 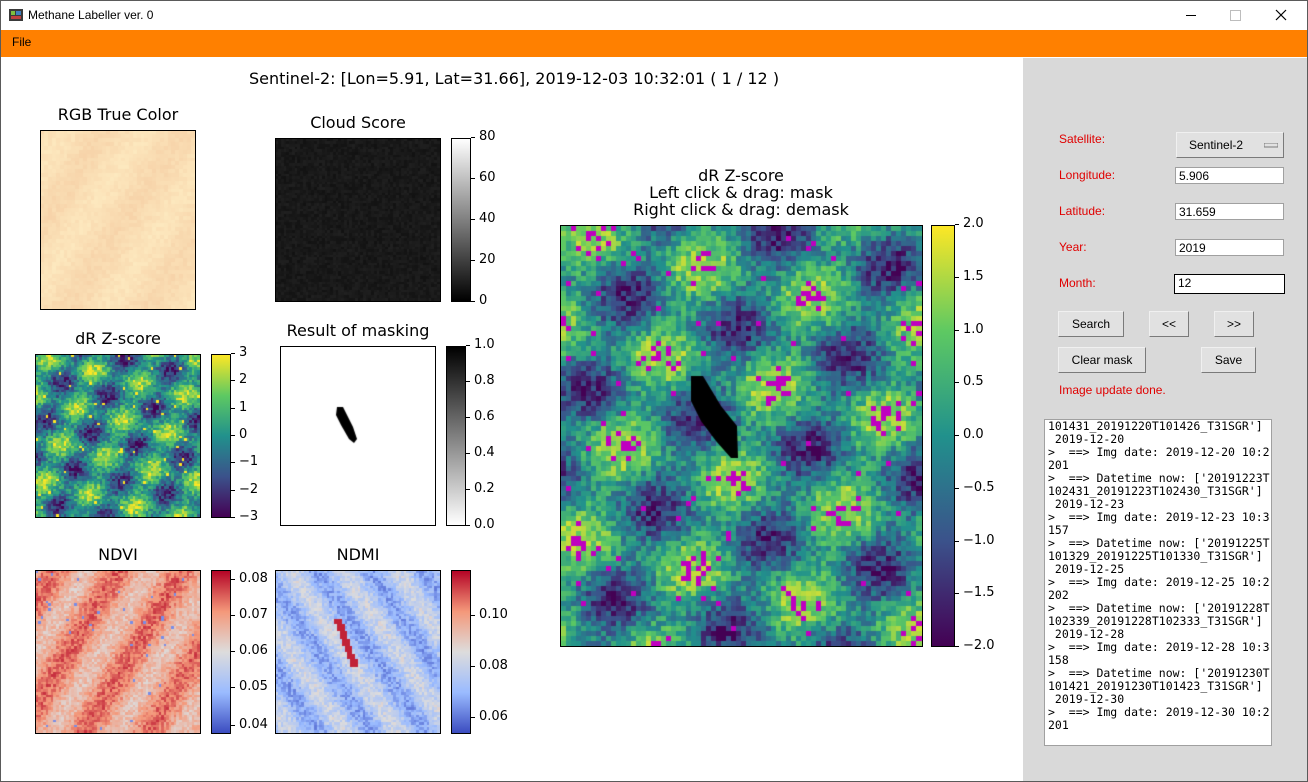 What do you see at coordinates (1082, 211) in the screenshot?
I see `latitude-label: Latitude:` at bounding box center [1082, 211].